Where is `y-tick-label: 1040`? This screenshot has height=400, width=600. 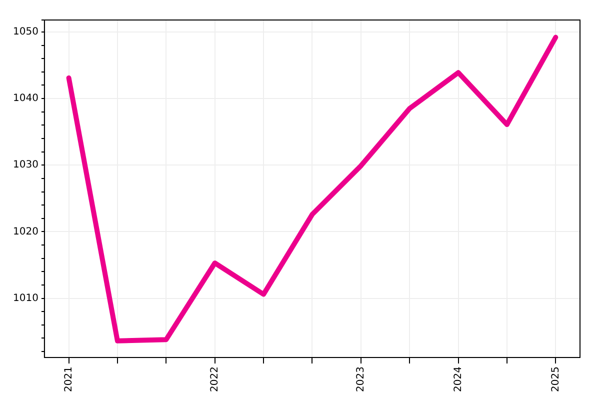
y-tick-label: 1040 is located at coordinates (25, 98).